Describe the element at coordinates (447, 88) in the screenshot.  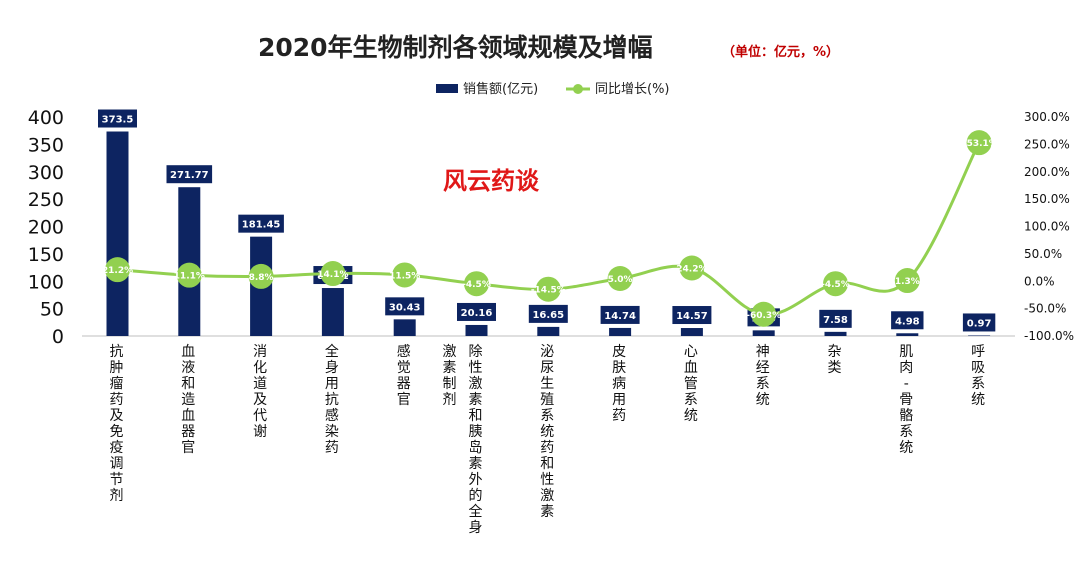
I see `legend-swatch-bar` at that location.